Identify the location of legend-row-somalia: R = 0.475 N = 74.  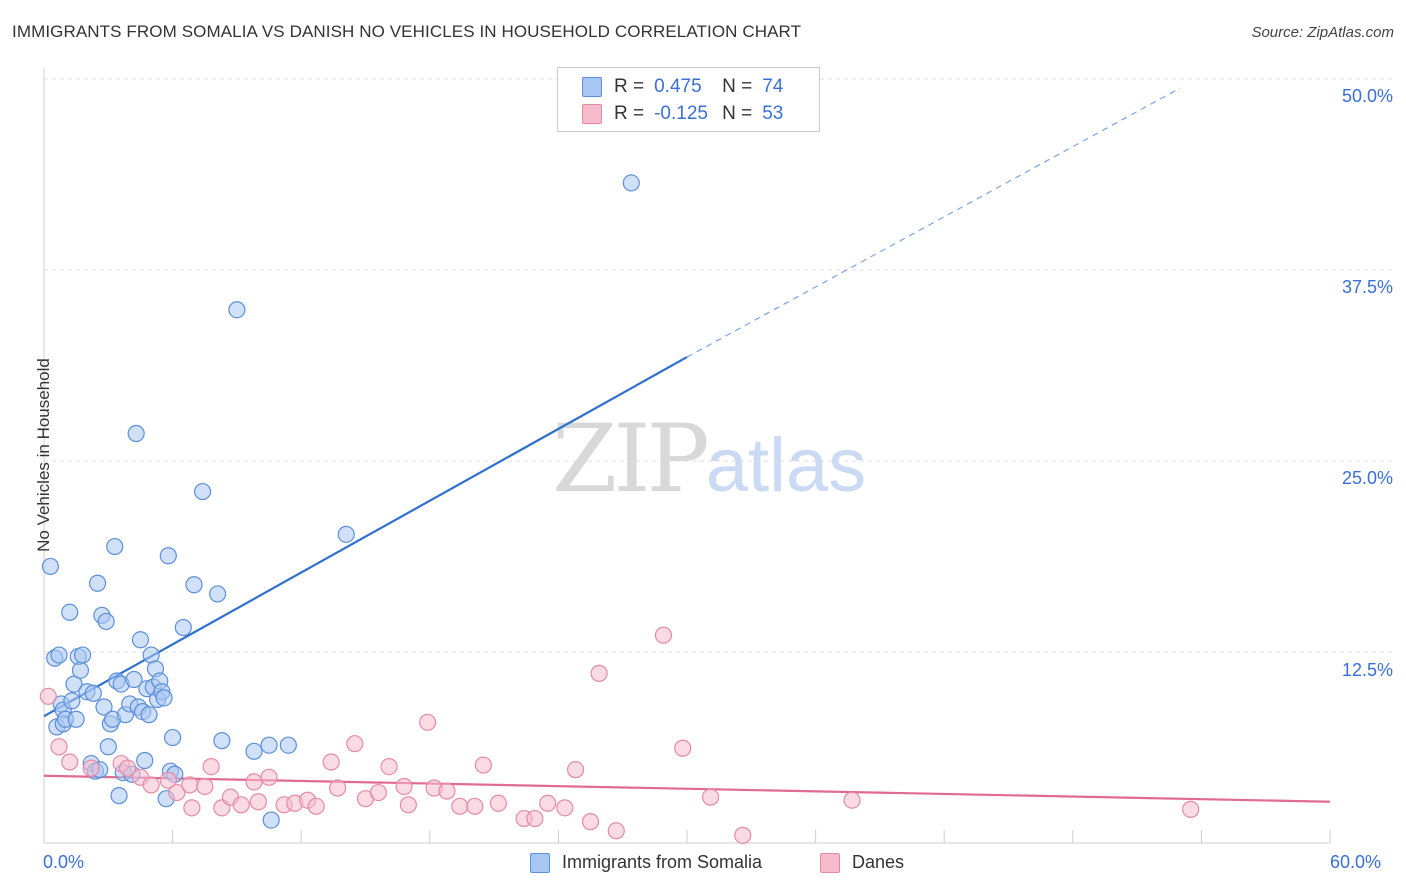
(682, 87).